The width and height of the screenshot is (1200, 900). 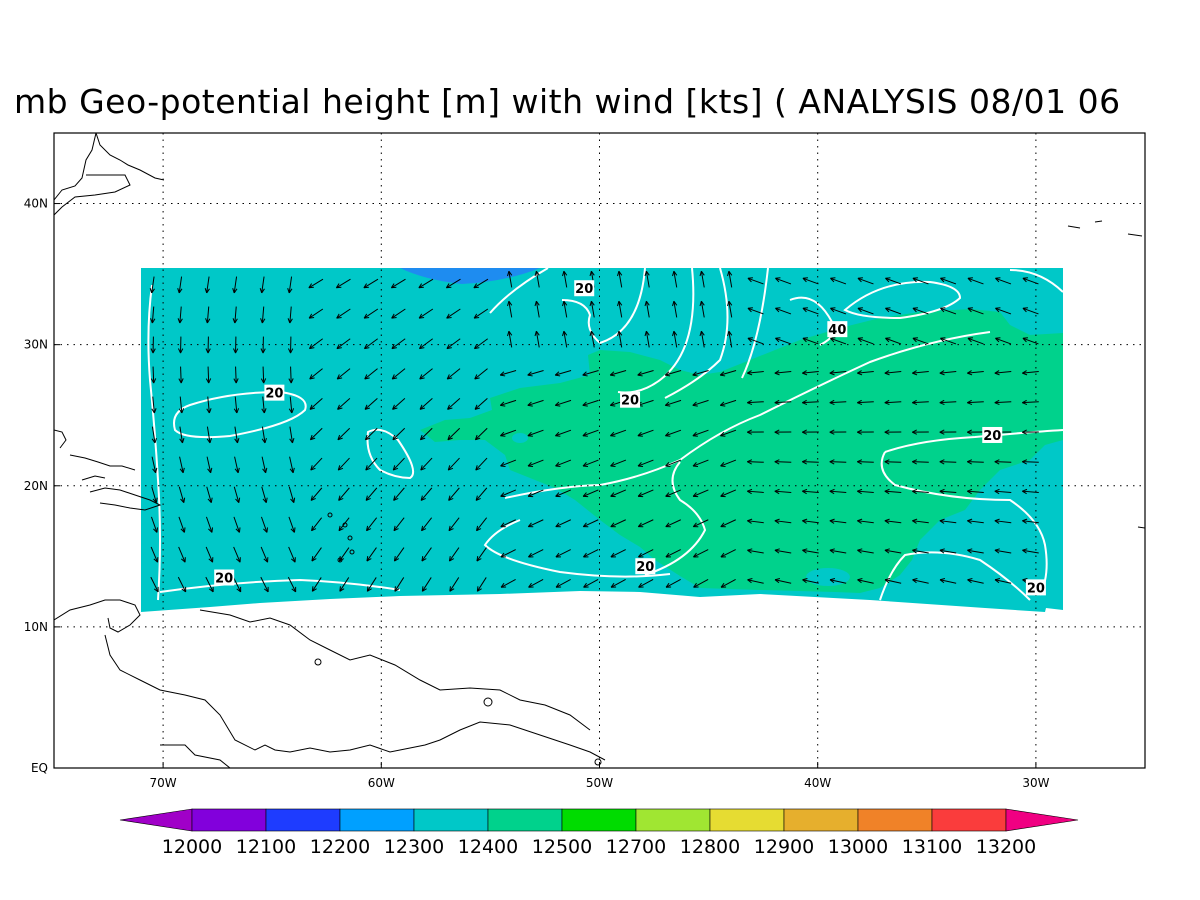 What do you see at coordinates (837, 330) in the screenshot?
I see `svg-text: 40` at bounding box center [837, 330].